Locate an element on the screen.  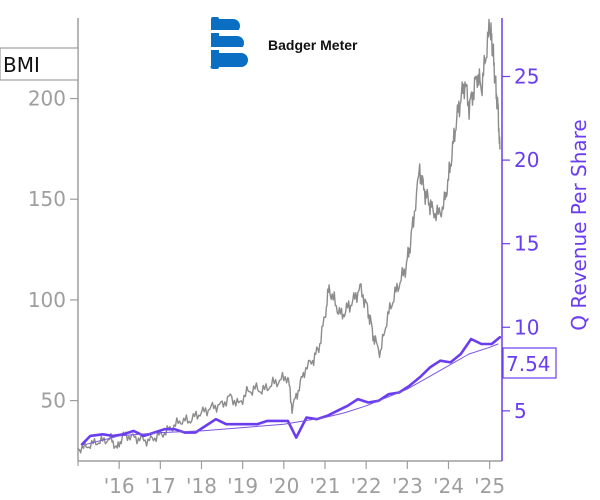
last-value-badge: 7.54 is located at coordinates (529, 363).